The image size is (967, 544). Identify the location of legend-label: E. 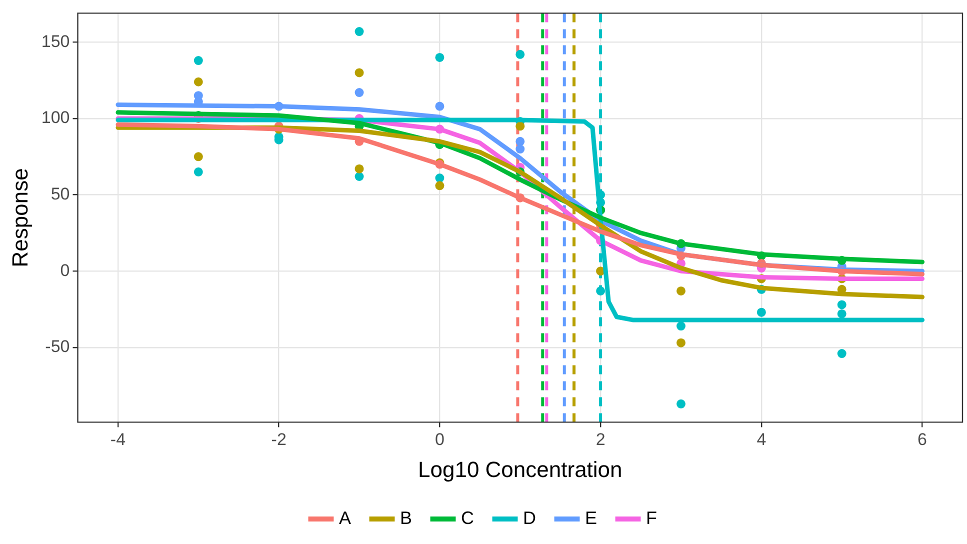
(591, 518).